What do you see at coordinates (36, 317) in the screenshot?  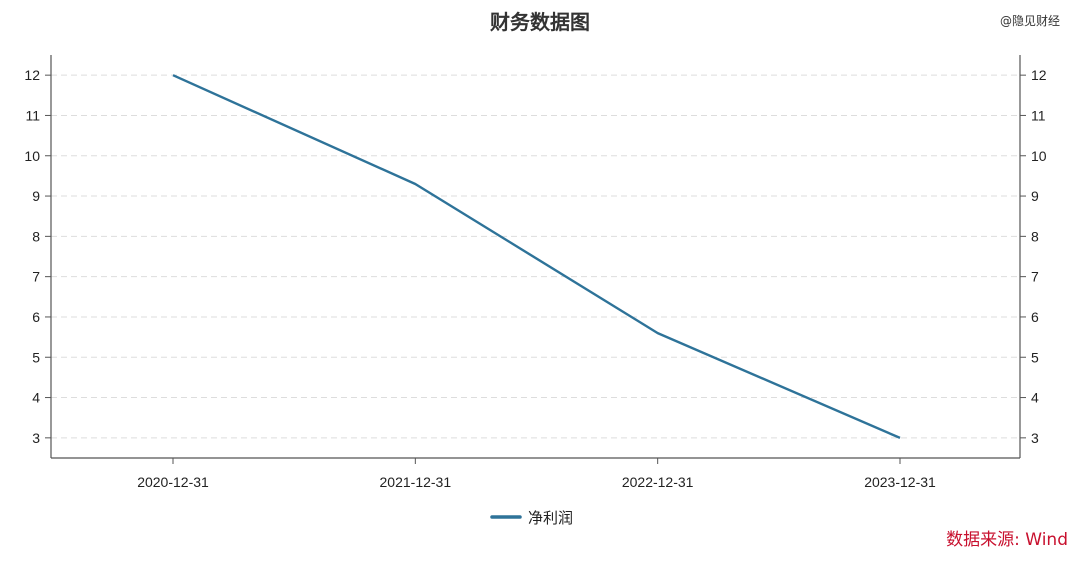 I see `y-tick-label-left: 6` at bounding box center [36, 317].